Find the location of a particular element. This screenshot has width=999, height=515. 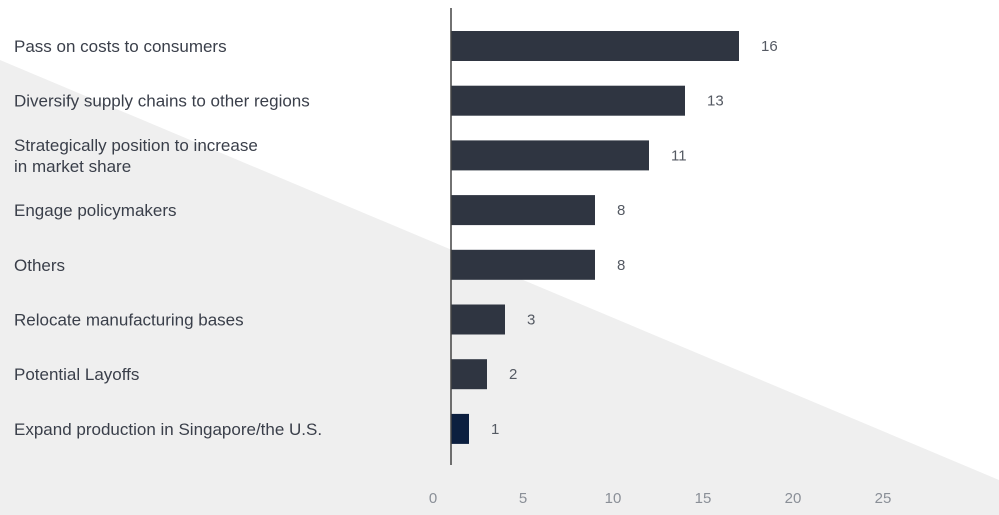

category-label-line: Relocate manufacturing bases is located at coordinates (129, 320).